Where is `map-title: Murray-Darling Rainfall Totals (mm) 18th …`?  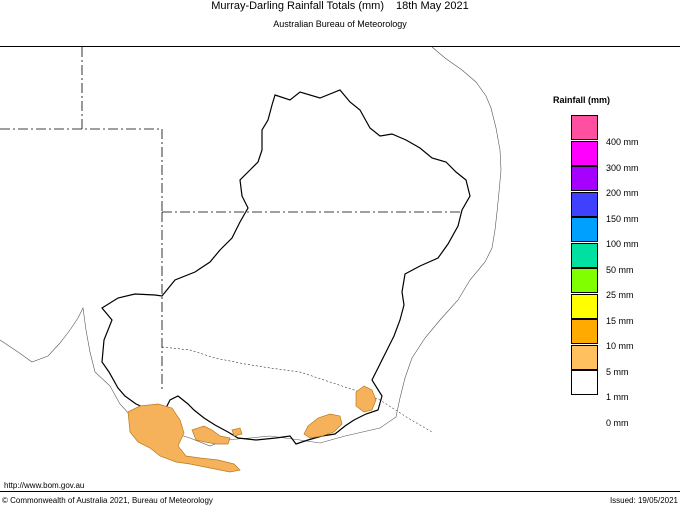 map-title: Murray-Darling Rainfall Totals (mm) 18th … is located at coordinates (340, 15).